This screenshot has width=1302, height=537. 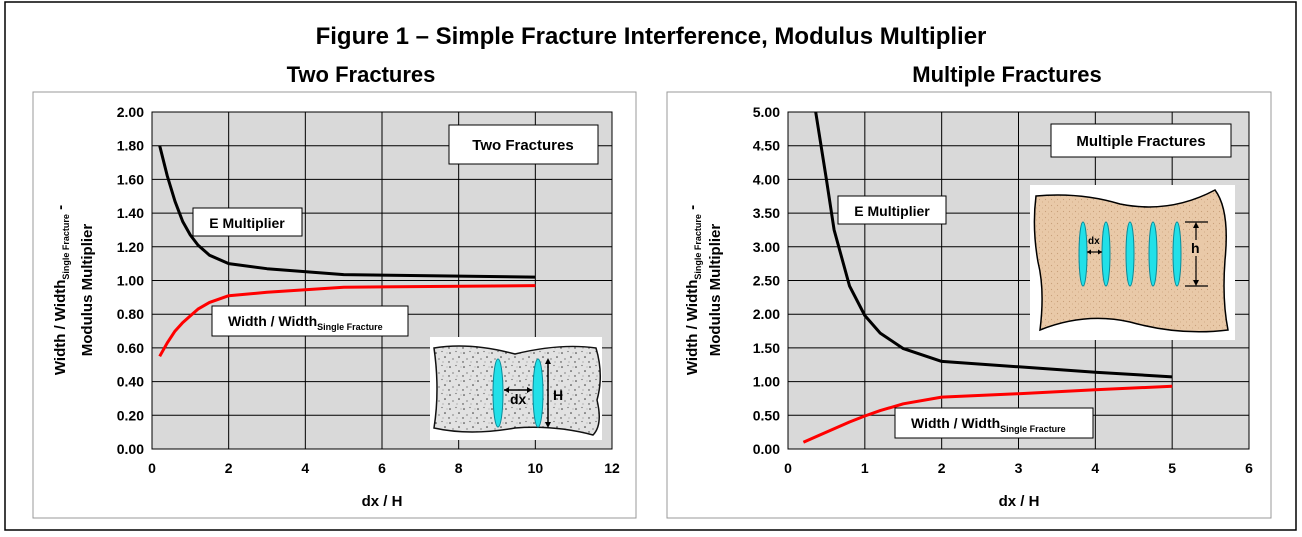 What do you see at coordinates (130, 213) in the screenshot?
I see `y-tick-label: 1.40` at bounding box center [130, 213].